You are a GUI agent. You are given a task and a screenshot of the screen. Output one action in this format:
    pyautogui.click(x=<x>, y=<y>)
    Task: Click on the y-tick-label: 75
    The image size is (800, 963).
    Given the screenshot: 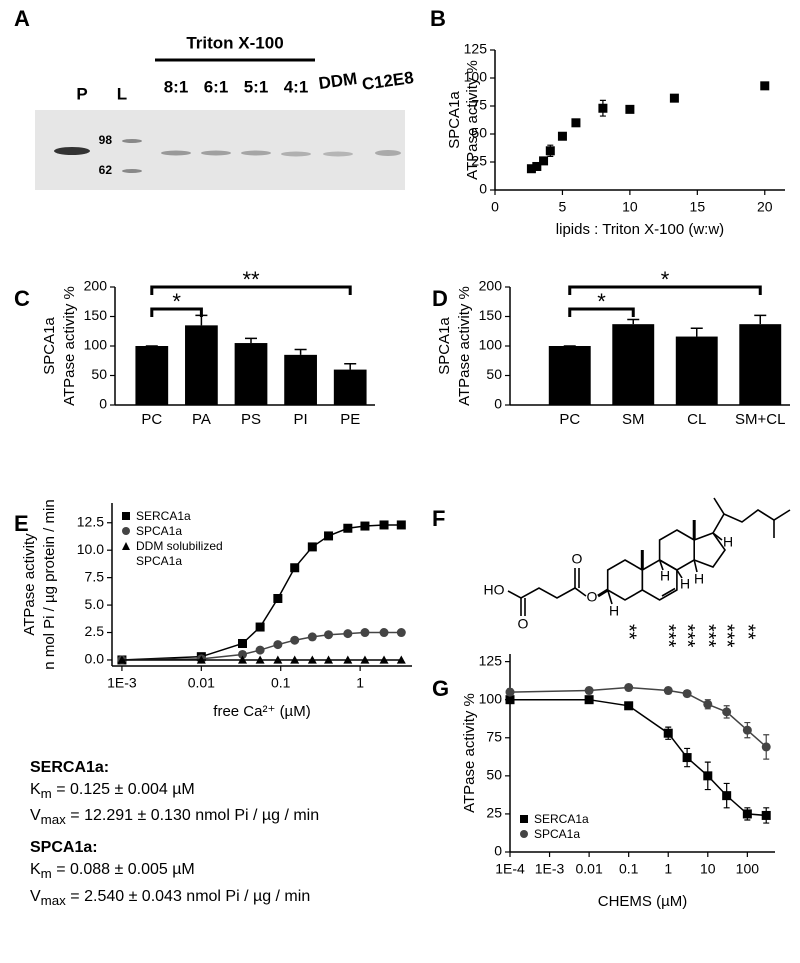 What is the action you would take?
    pyautogui.click(x=479, y=105)
    